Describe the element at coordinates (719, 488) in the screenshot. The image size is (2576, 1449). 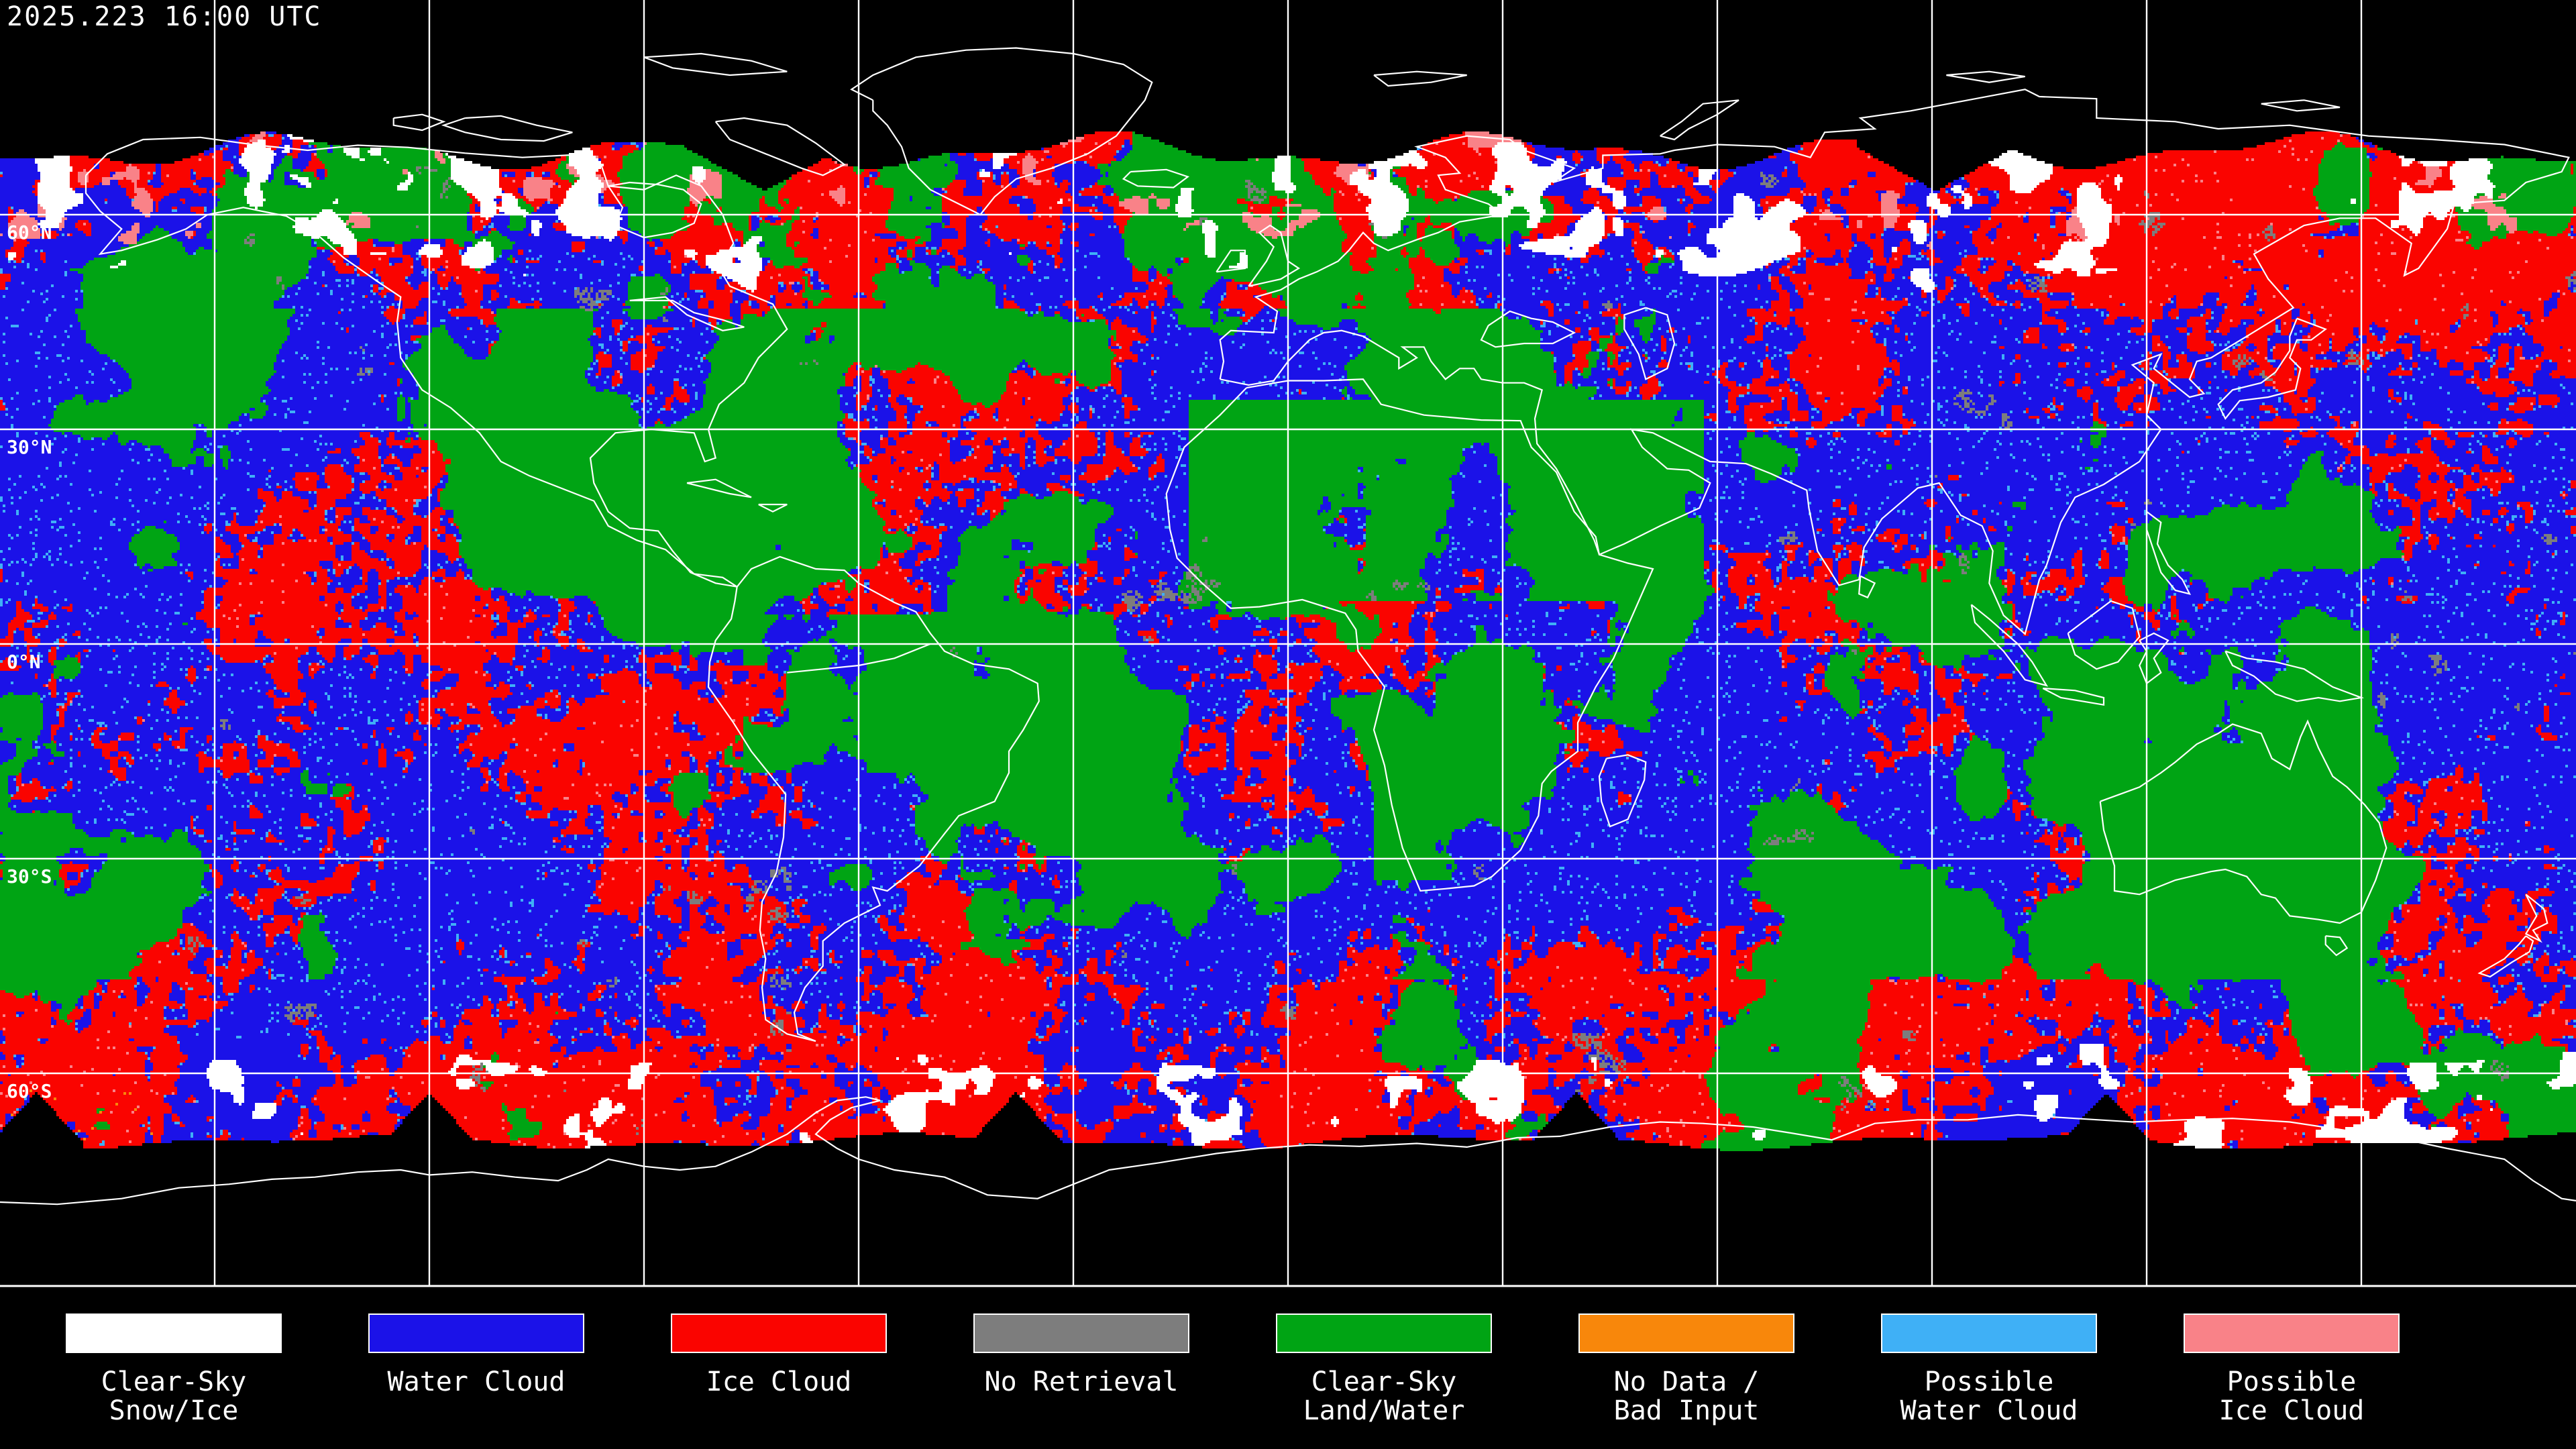
I see `coastline-cuba` at that location.